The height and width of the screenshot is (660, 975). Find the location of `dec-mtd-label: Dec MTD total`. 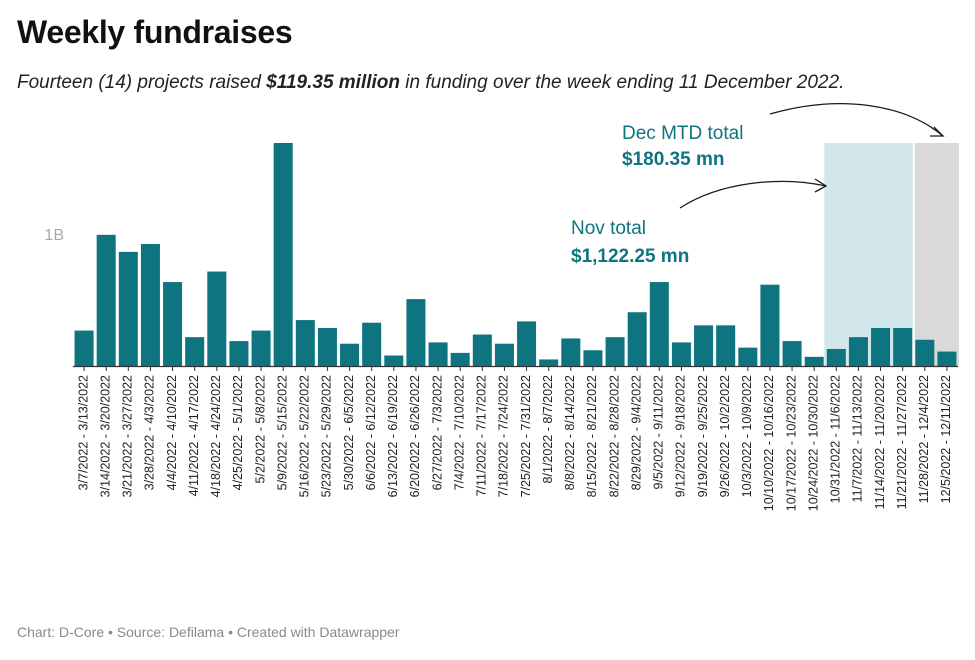

dec-mtd-label: Dec MTD total is located at coordinates (682, 133).